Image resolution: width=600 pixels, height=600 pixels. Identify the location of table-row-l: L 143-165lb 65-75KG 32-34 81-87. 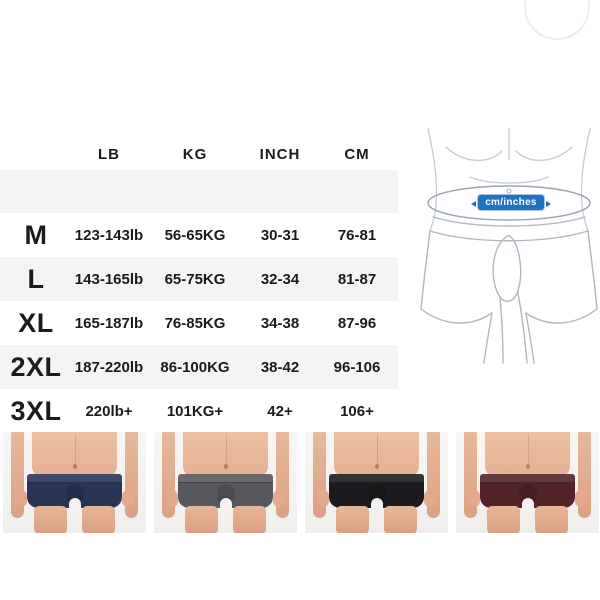
(199, 279).